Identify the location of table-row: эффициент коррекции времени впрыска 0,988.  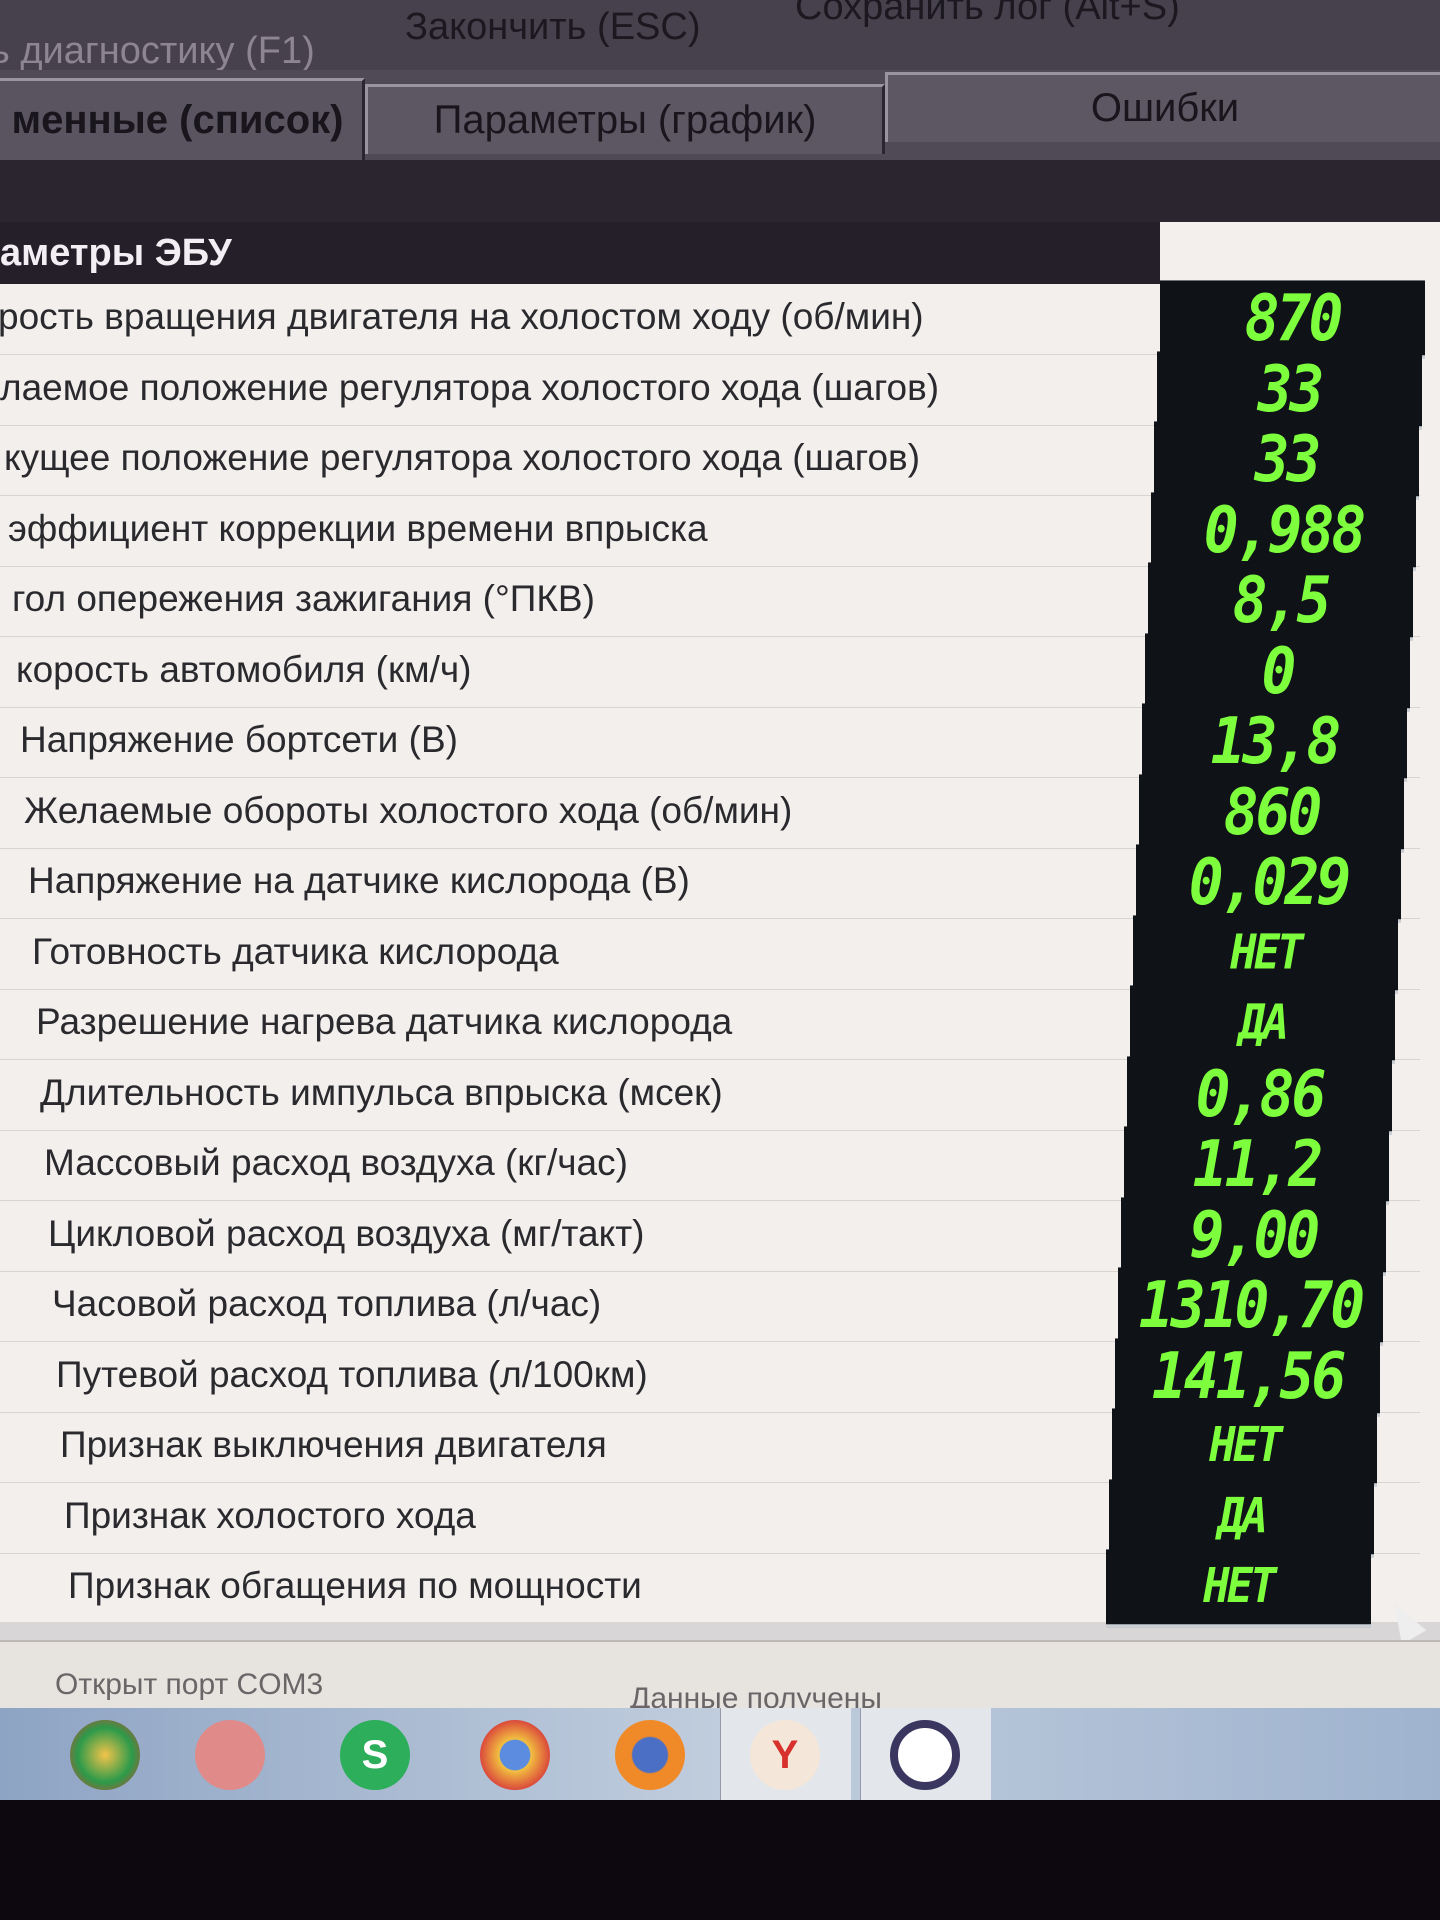
(710, 531).